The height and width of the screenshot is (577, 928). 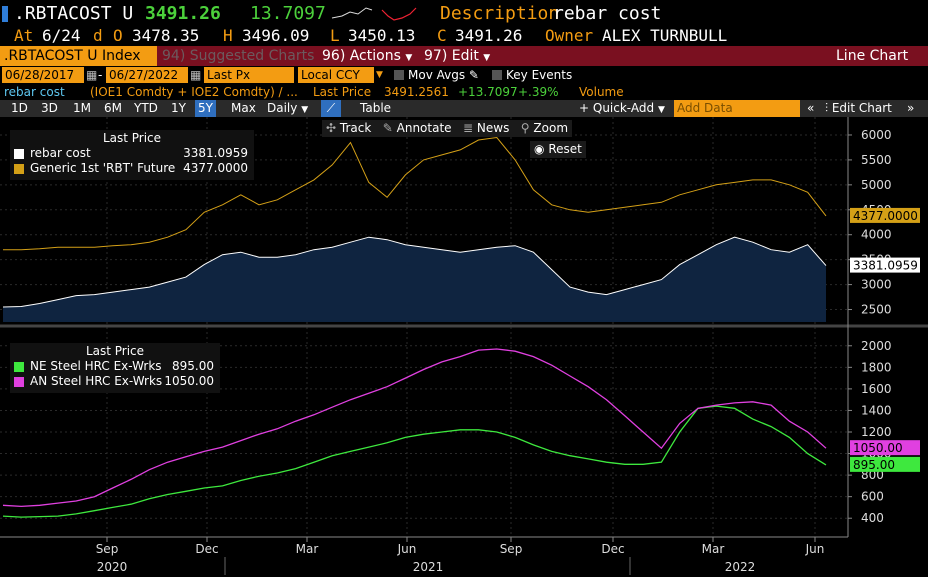 I want to click on currency-select: Local CCY, so click(x=336, y=75).